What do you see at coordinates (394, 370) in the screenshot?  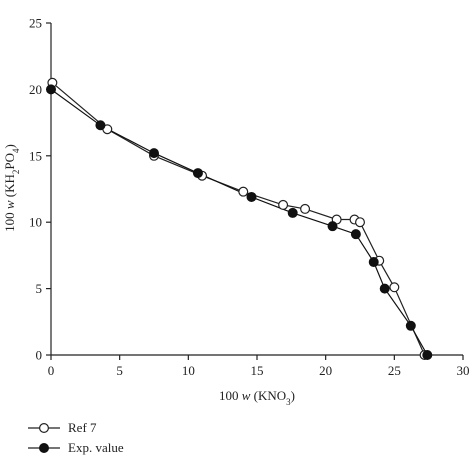 I see `x-tick-label: 25` at bounding box center [394, 370].